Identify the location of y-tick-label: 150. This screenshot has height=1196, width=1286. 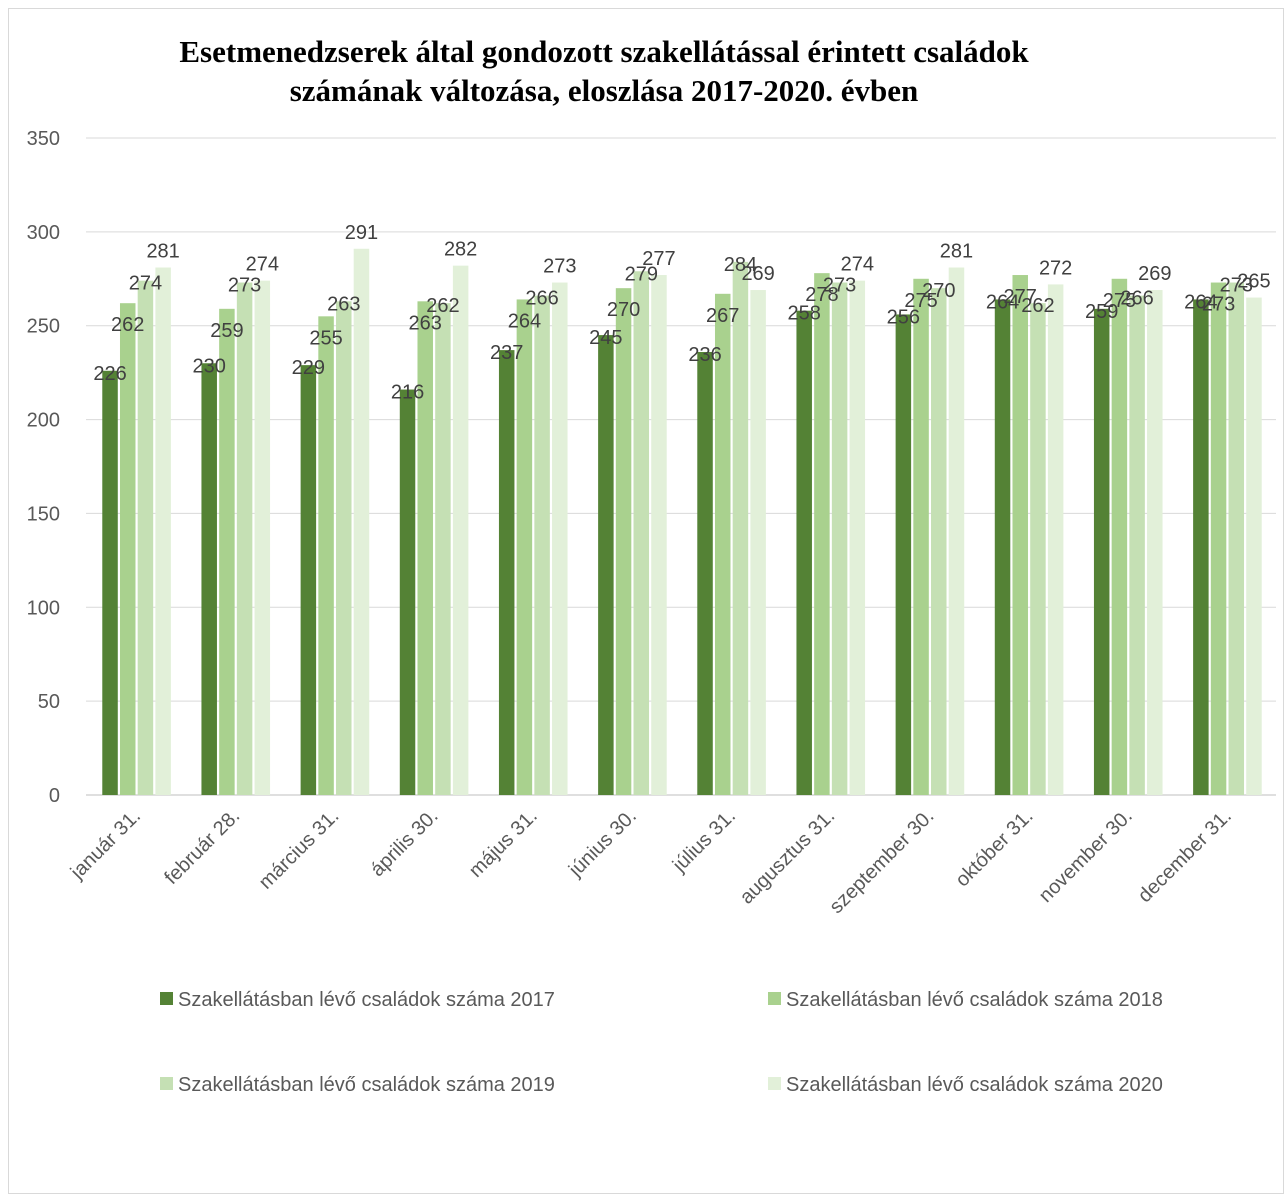
(43, 514).